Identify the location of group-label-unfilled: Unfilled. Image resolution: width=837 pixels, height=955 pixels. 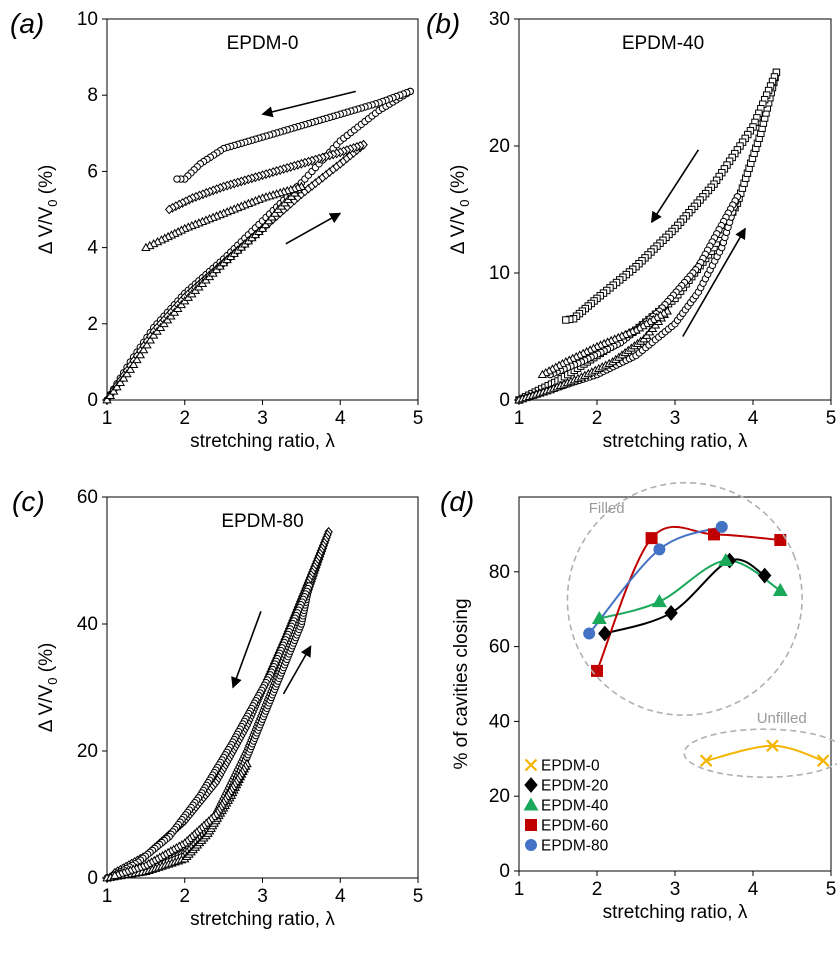
(782, 718).